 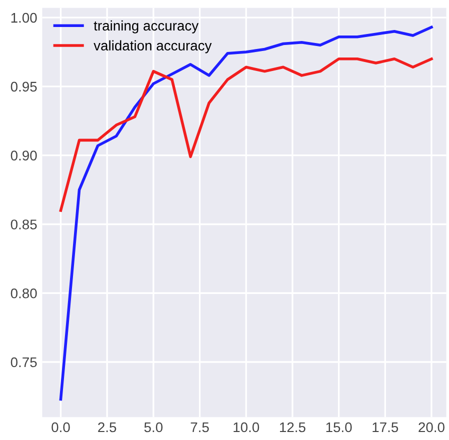 I want to click on legend-label: validation accuracy, so click(x=153, y=47).